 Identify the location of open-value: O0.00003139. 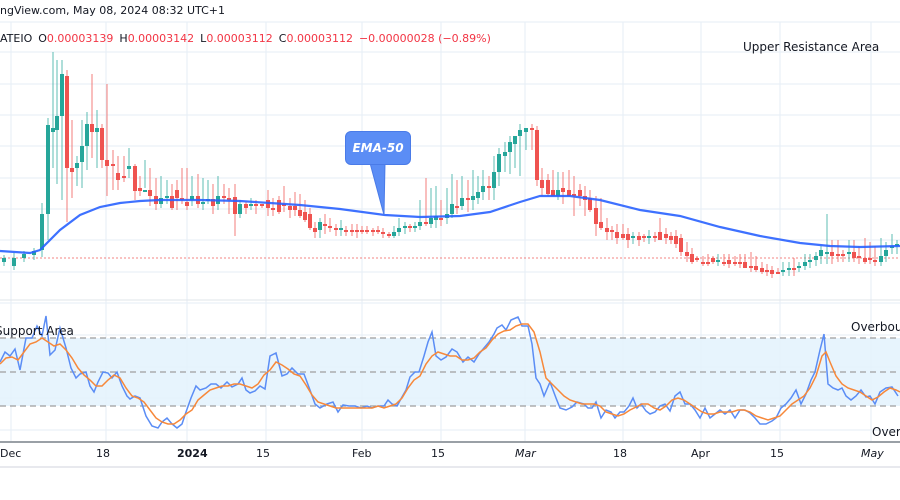
(76, 38).